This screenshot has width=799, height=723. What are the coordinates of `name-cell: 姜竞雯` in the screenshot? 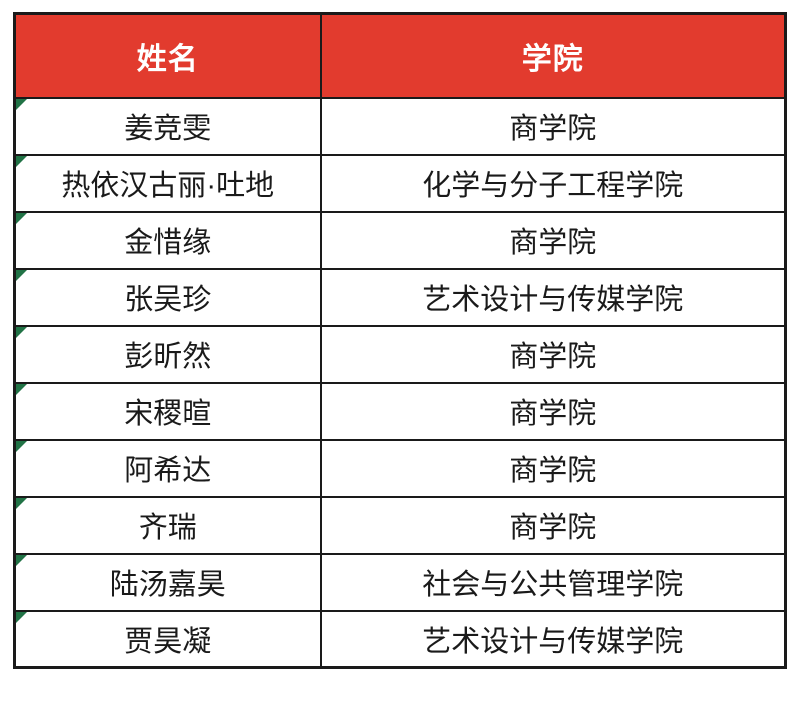 It's located at (167, 126).